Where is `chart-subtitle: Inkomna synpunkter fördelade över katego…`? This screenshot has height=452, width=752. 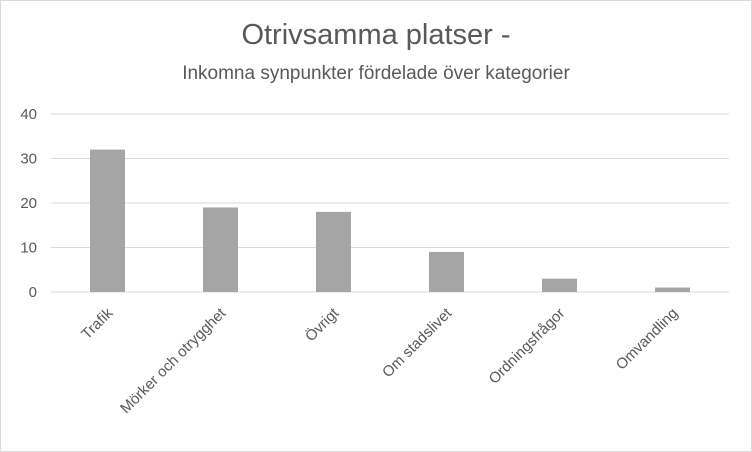 chart-subtitle: Inkomna synpunkter fördelade över katego… is located at coordinates (376, 73).